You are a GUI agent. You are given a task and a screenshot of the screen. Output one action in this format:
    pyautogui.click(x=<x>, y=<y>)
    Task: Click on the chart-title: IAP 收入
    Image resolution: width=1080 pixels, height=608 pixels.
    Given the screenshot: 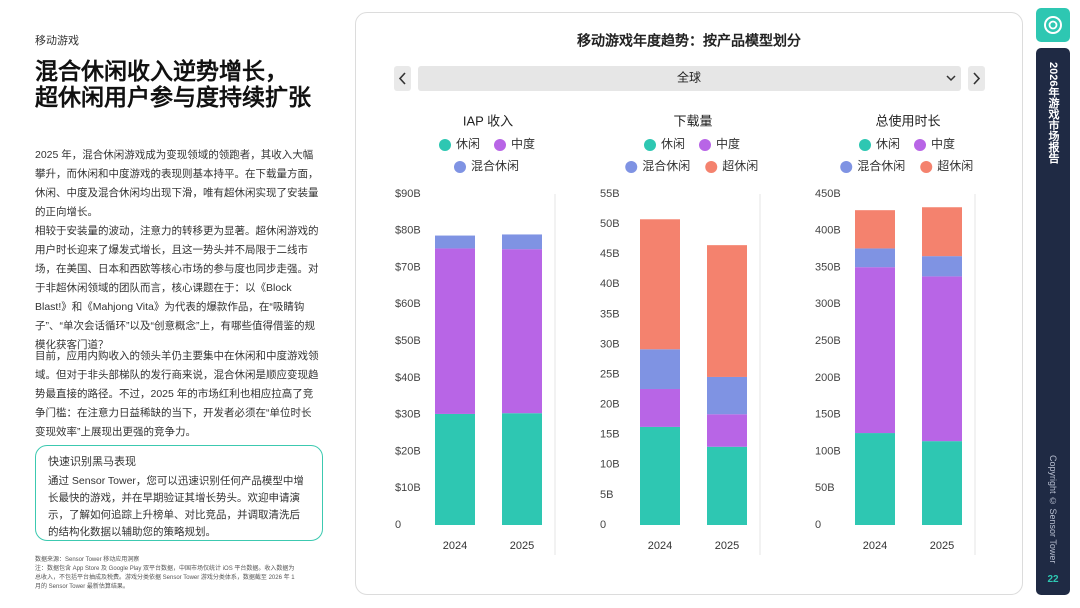 What is the action you would take?
    pyautogui.click(x=488, y=120)
    